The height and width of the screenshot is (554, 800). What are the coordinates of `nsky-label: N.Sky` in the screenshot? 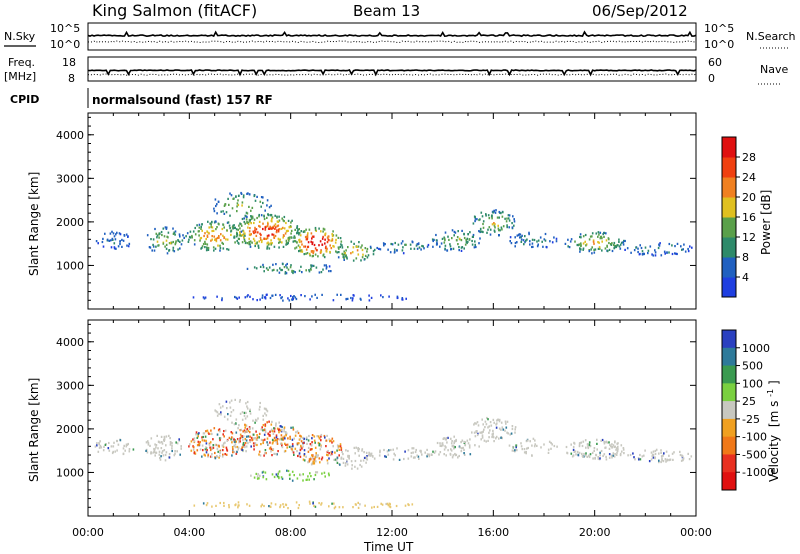 It's located at (20, 36).